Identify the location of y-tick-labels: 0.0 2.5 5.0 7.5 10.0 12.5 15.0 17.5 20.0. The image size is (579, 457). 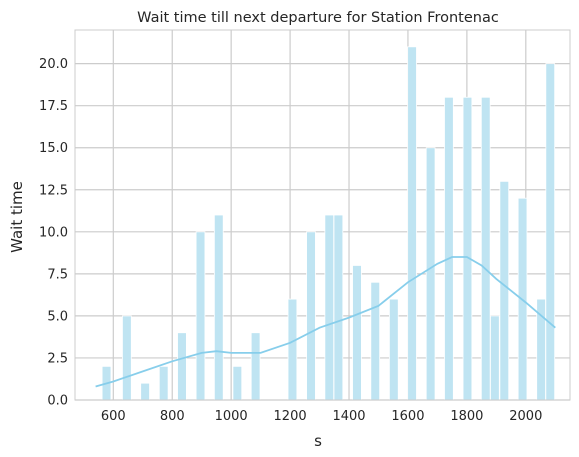
(53, 232).